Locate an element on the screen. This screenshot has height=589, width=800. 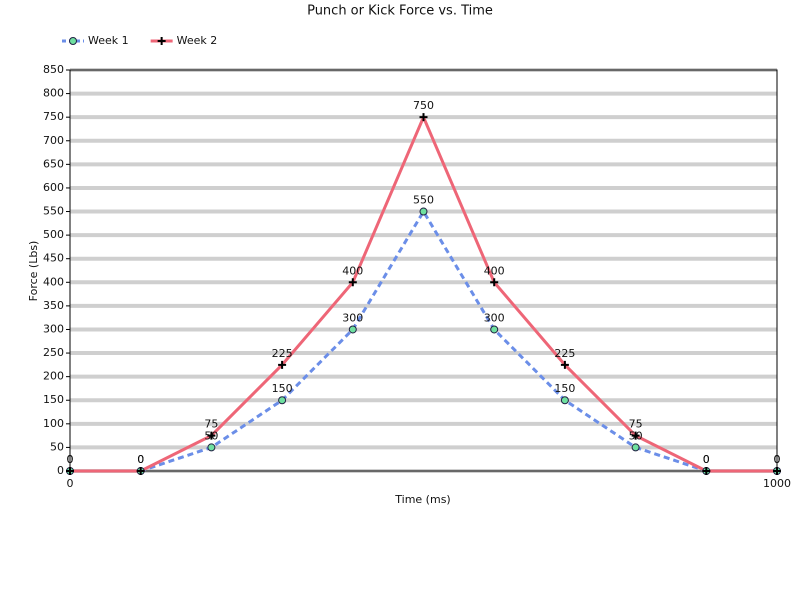
y-tick-label: 600 is located at coordinates (53, 187).